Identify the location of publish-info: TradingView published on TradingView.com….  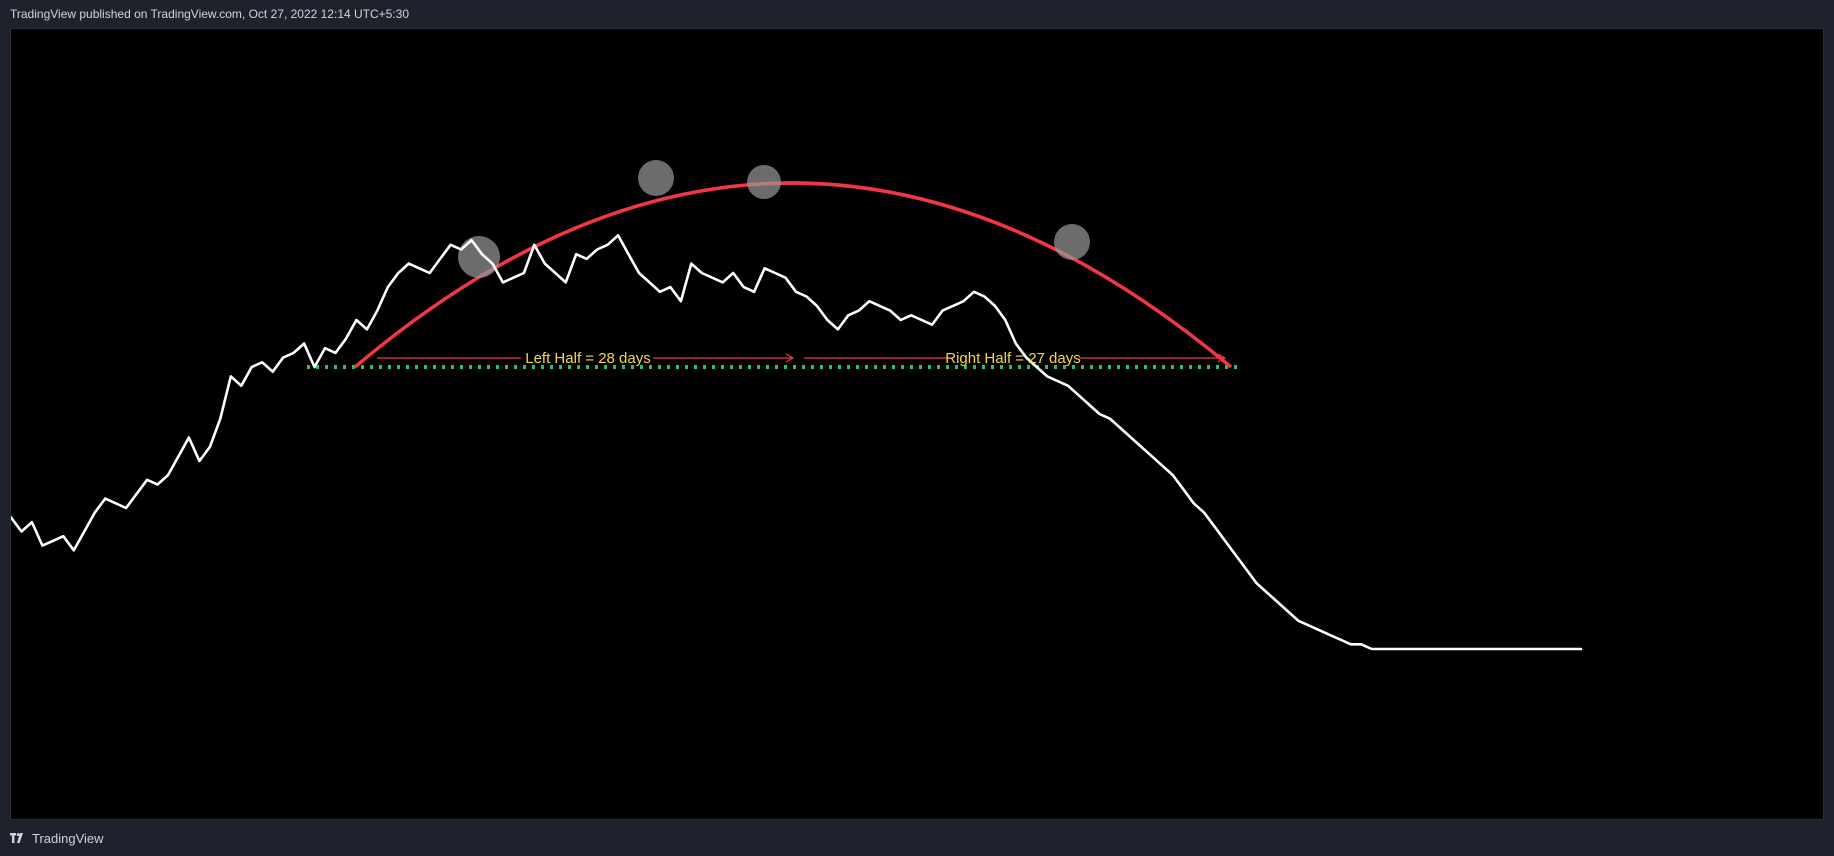
(210, 14).